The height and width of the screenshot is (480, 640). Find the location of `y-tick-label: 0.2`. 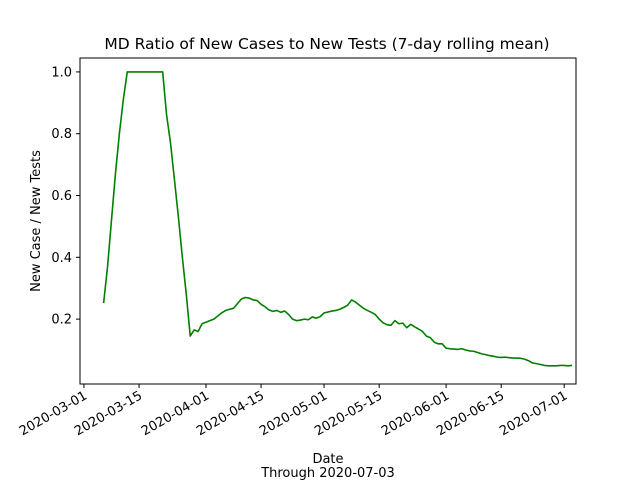

y-tick-label: 0.2 is located at coordinates (61, 320).